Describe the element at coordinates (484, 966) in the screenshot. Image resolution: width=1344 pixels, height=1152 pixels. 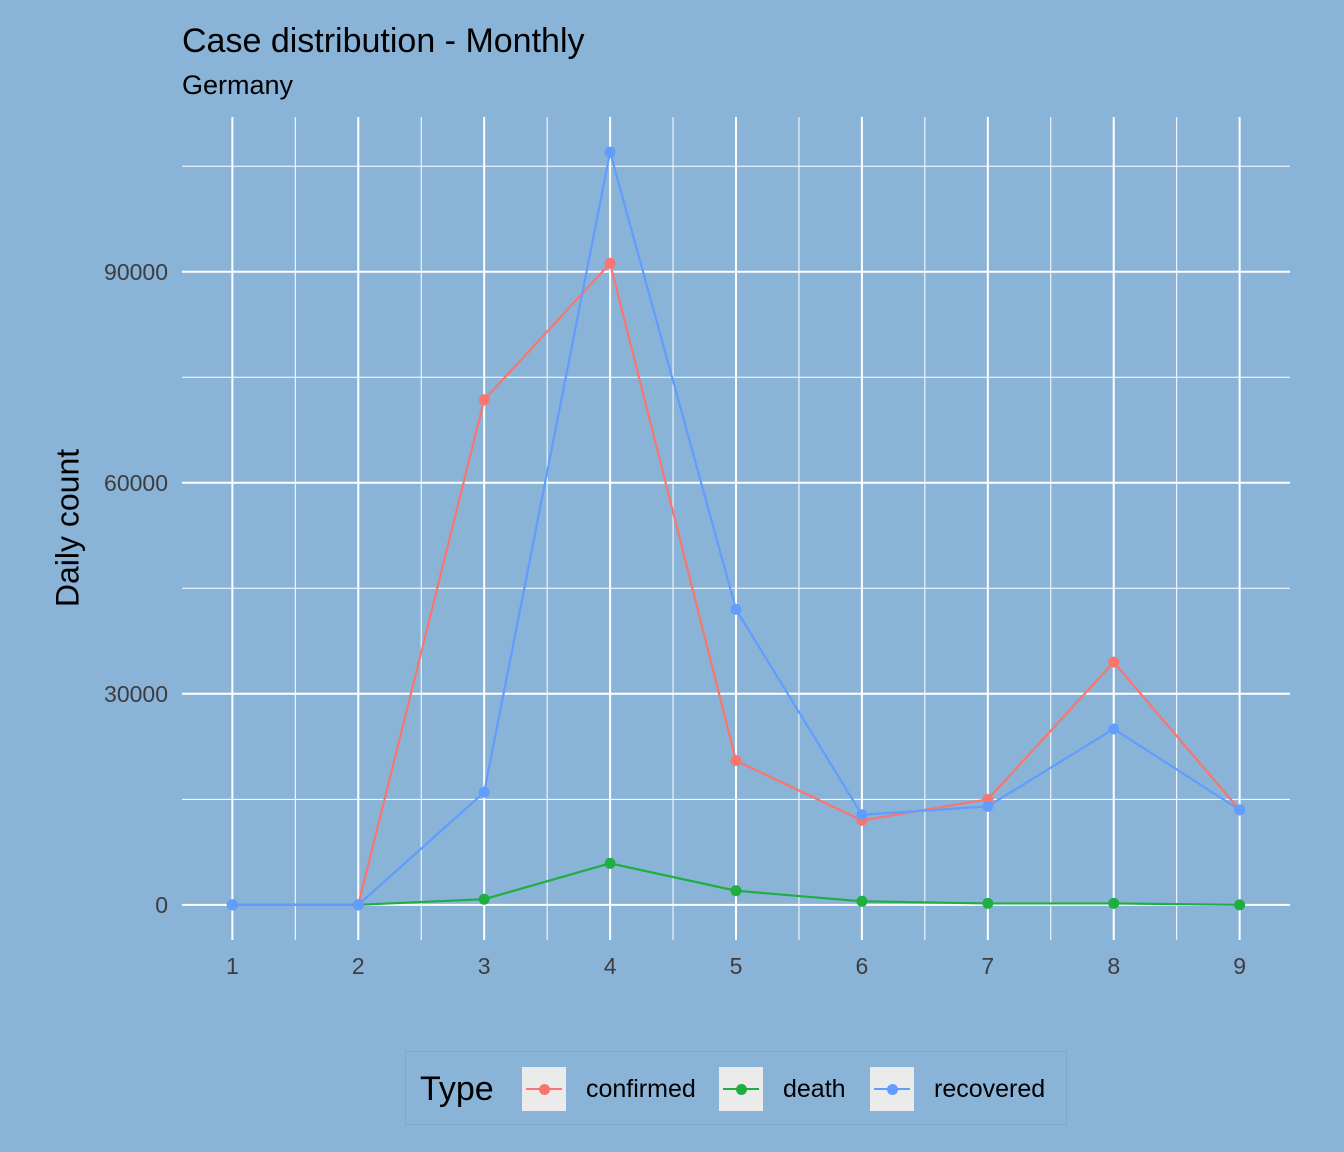
I see `x-tick-label: 3` at that location.